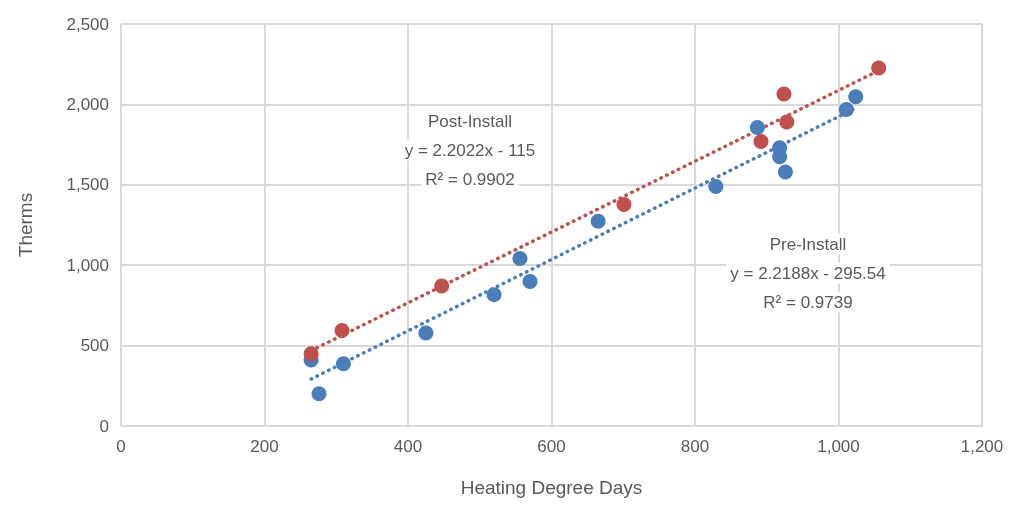 This screenshot has width=1012, height=510. I want to click on y-axis-title: Therms, so click(25, 225).